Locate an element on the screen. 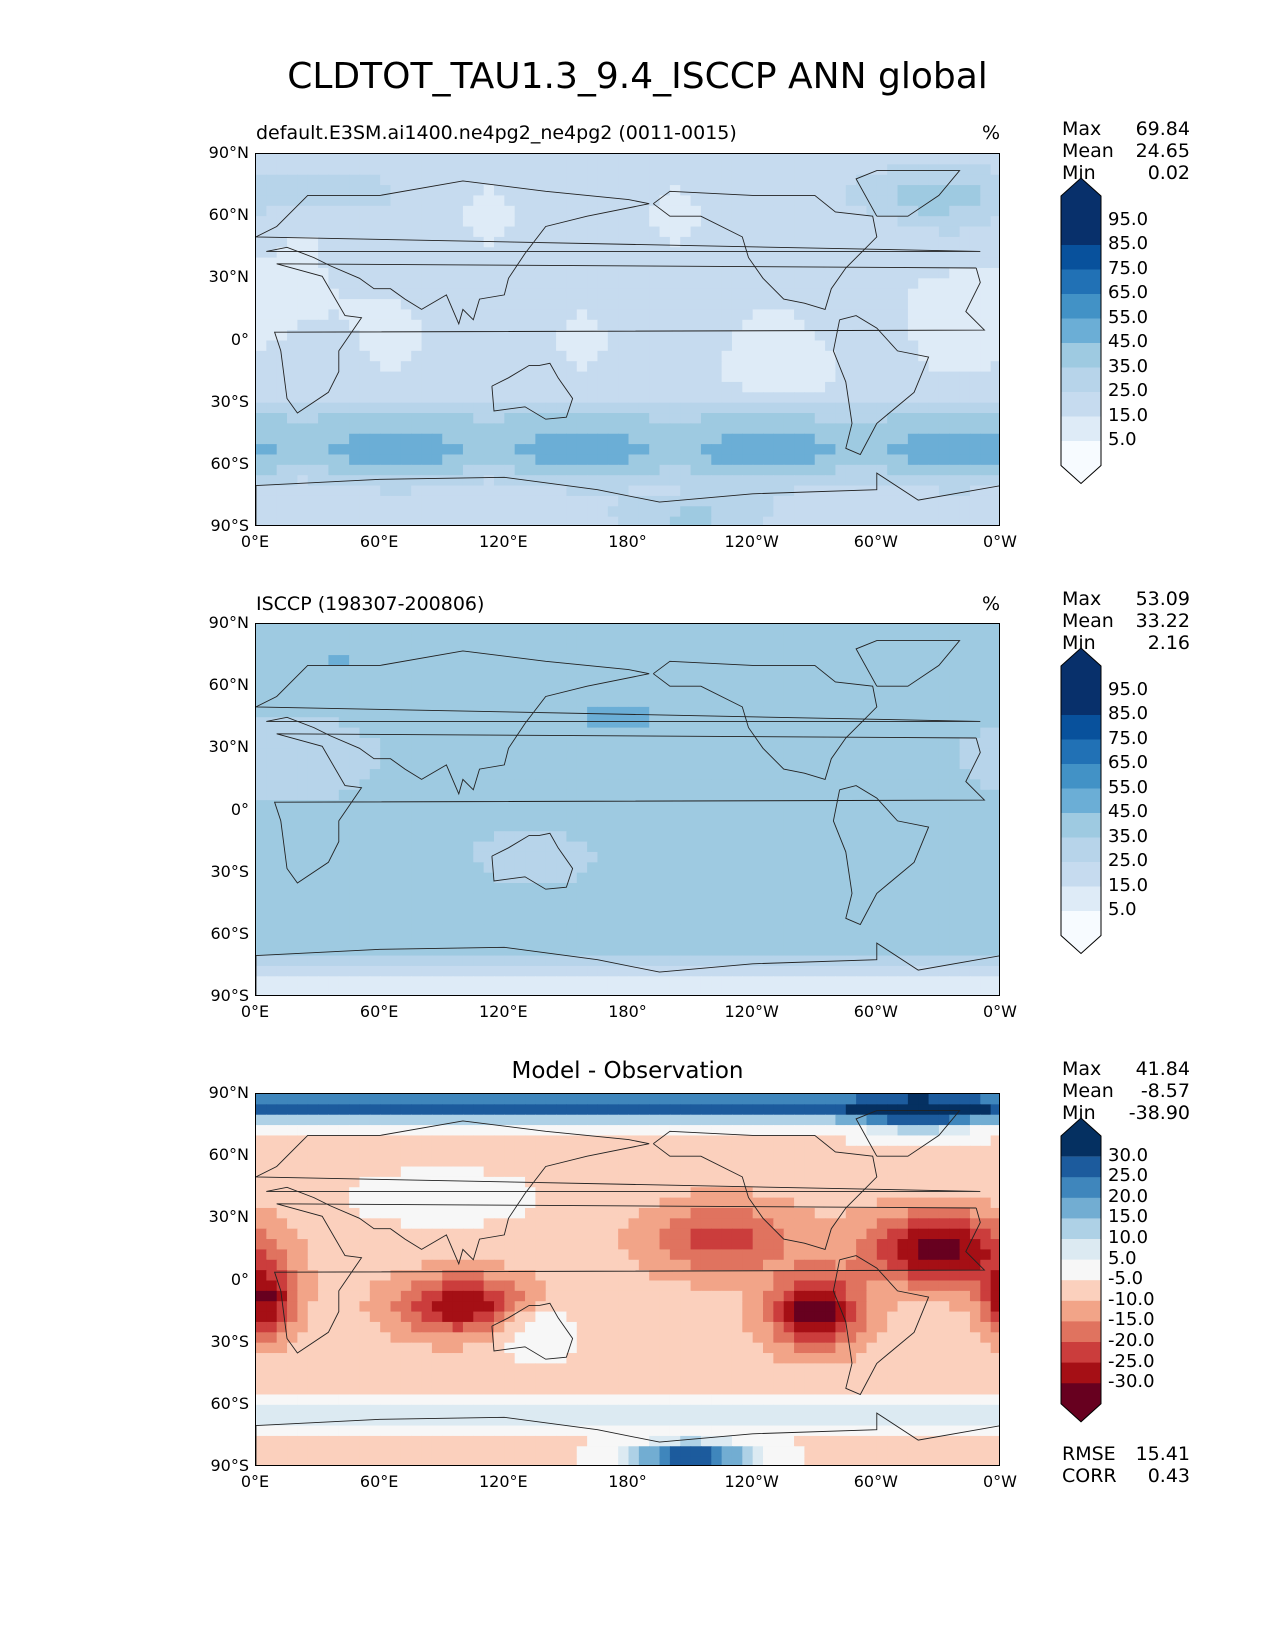 Image resolution: width=1275 pixels, height=1650 pixels. stat-label: Max is located at coordinates (1082, 129).